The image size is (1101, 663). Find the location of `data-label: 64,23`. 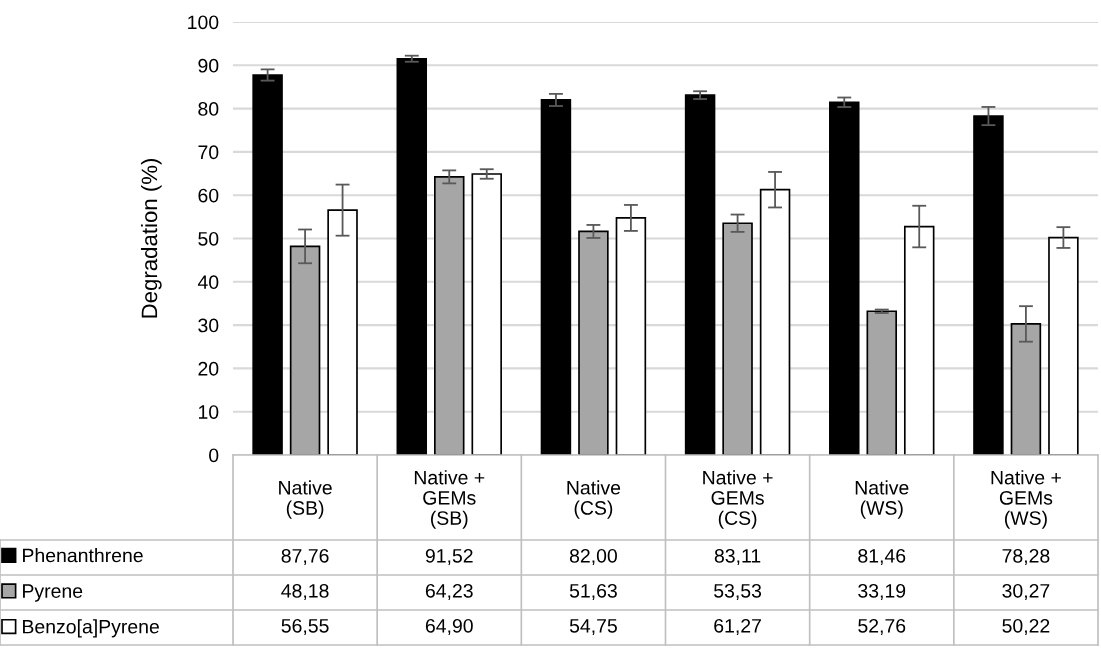

data-label: 64,23 is located at coordinates (449, 592).